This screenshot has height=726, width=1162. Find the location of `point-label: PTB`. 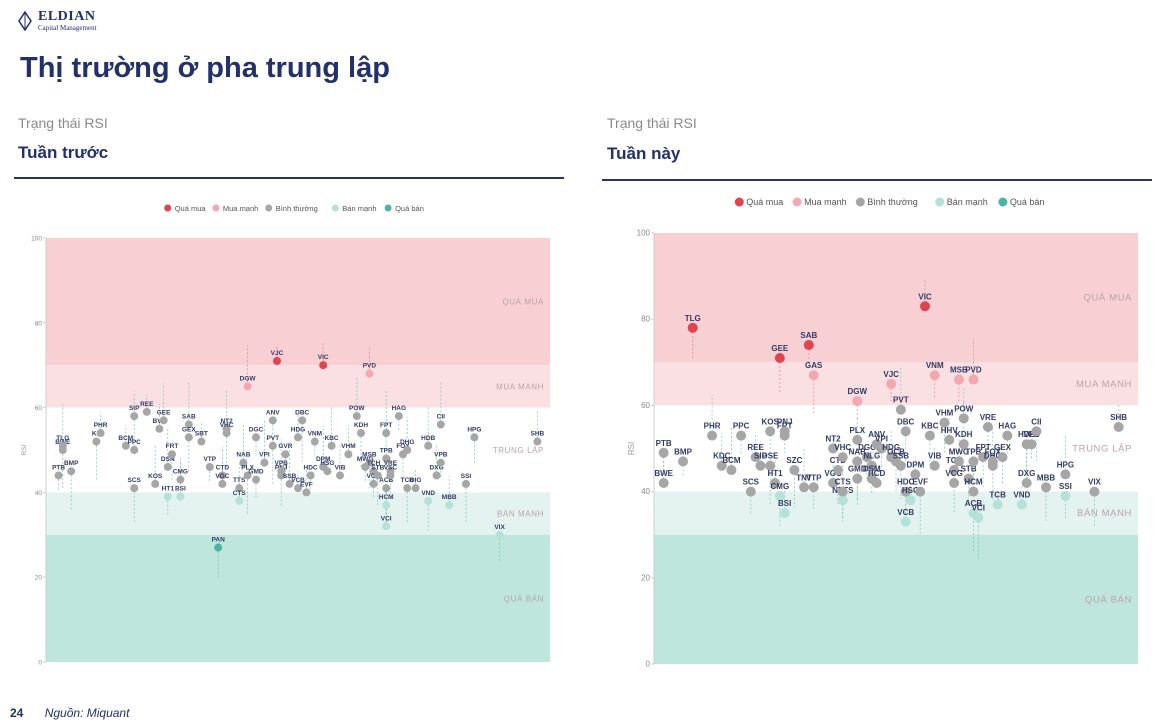

point-label: PTB is located at coordinates (58, 467).